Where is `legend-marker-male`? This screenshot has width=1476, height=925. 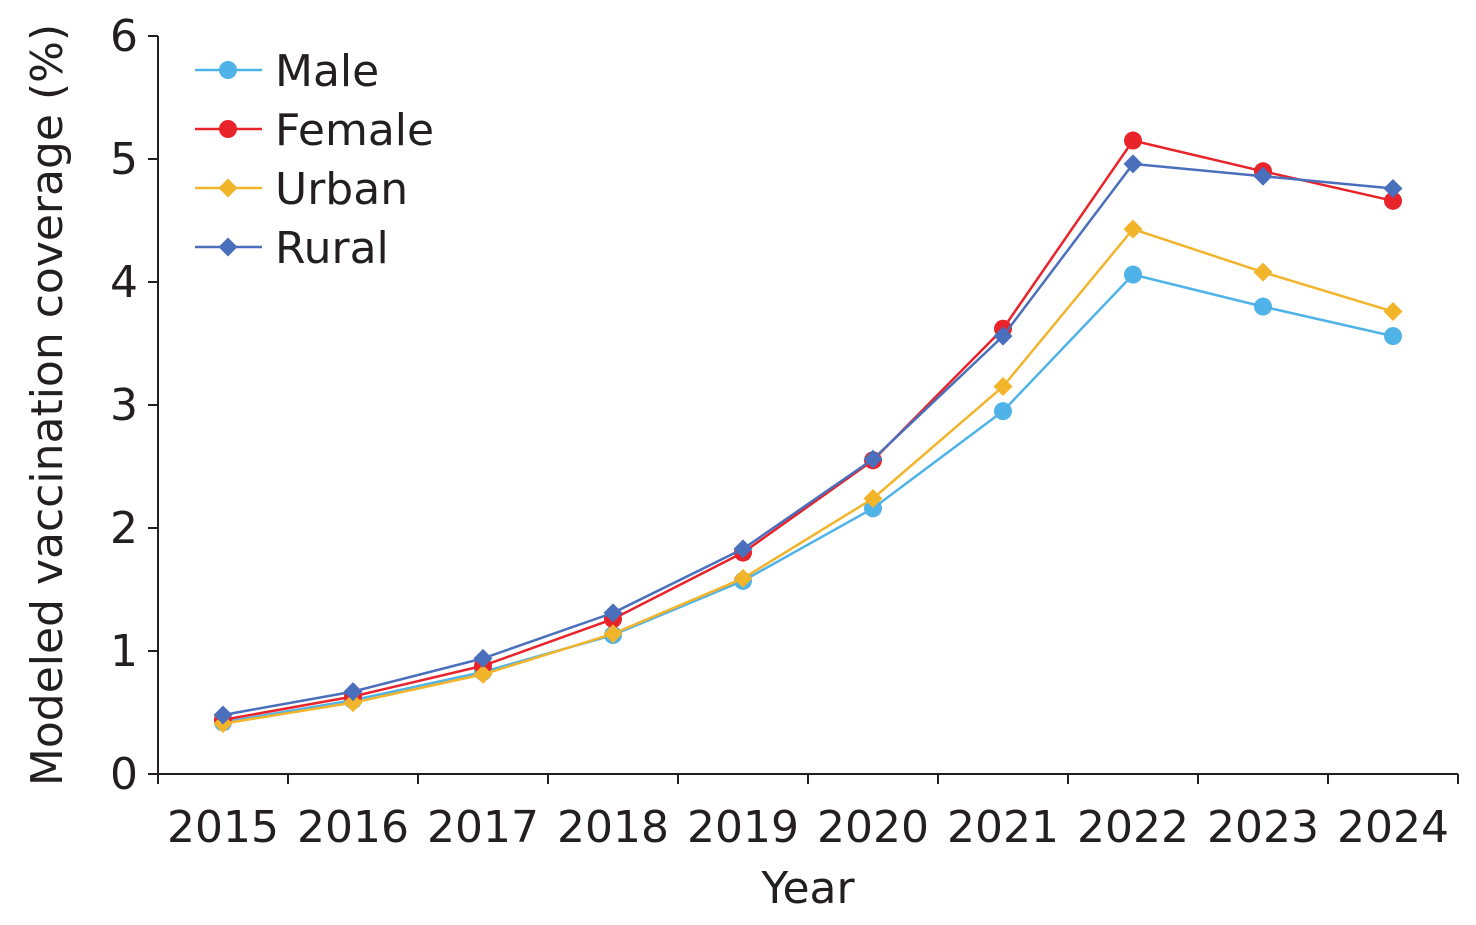 legend-marker-male is located at coordinates (228, 70).